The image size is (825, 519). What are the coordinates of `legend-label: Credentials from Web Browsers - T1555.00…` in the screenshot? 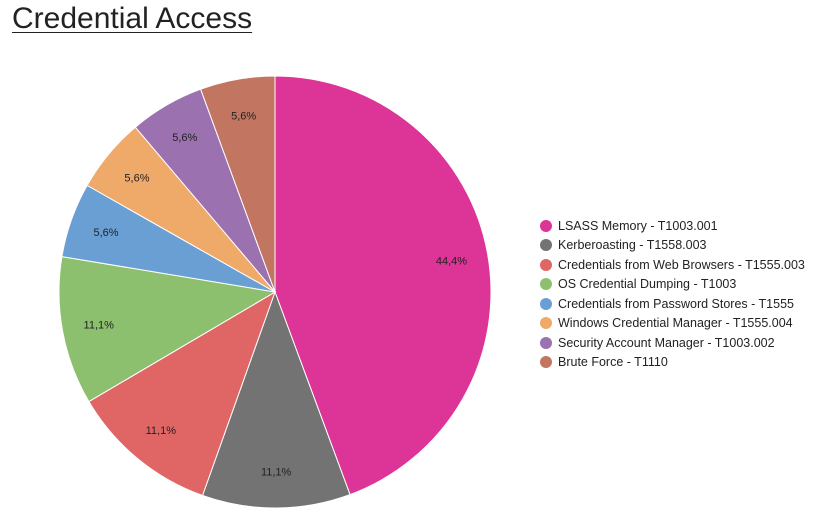 It's located at (681, 264).